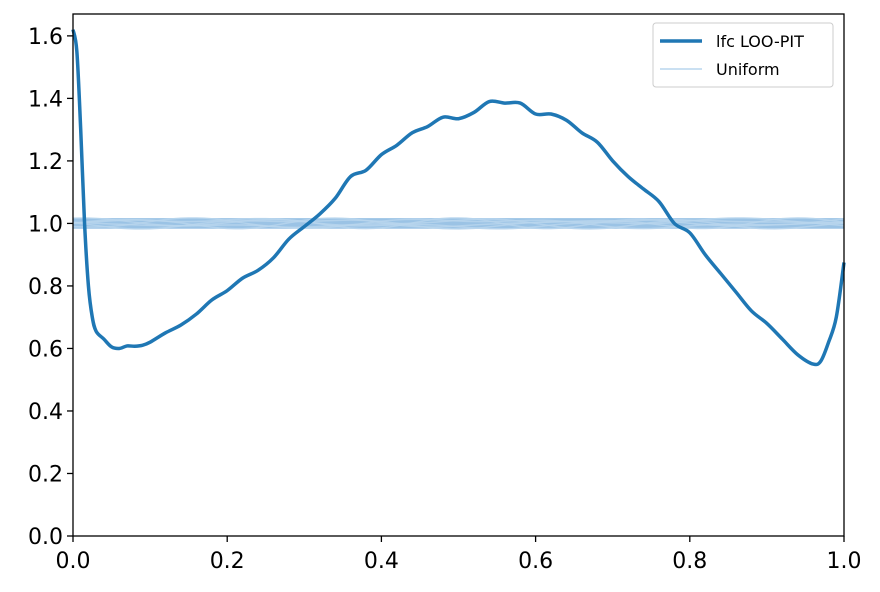 This screenshot has width=880, height=592. What do you see at coordinates (45, 287) in the screenshot?
I see `y-tick-label: 0.8` at bounding box center [45, 287].